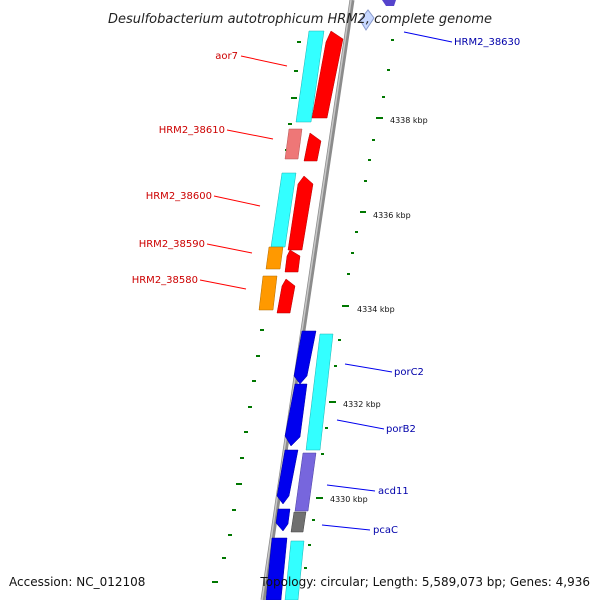  Describe the element at coordinates (226, 56) in the screenshot. I see `gene-label-aor7: aor7` at that location.